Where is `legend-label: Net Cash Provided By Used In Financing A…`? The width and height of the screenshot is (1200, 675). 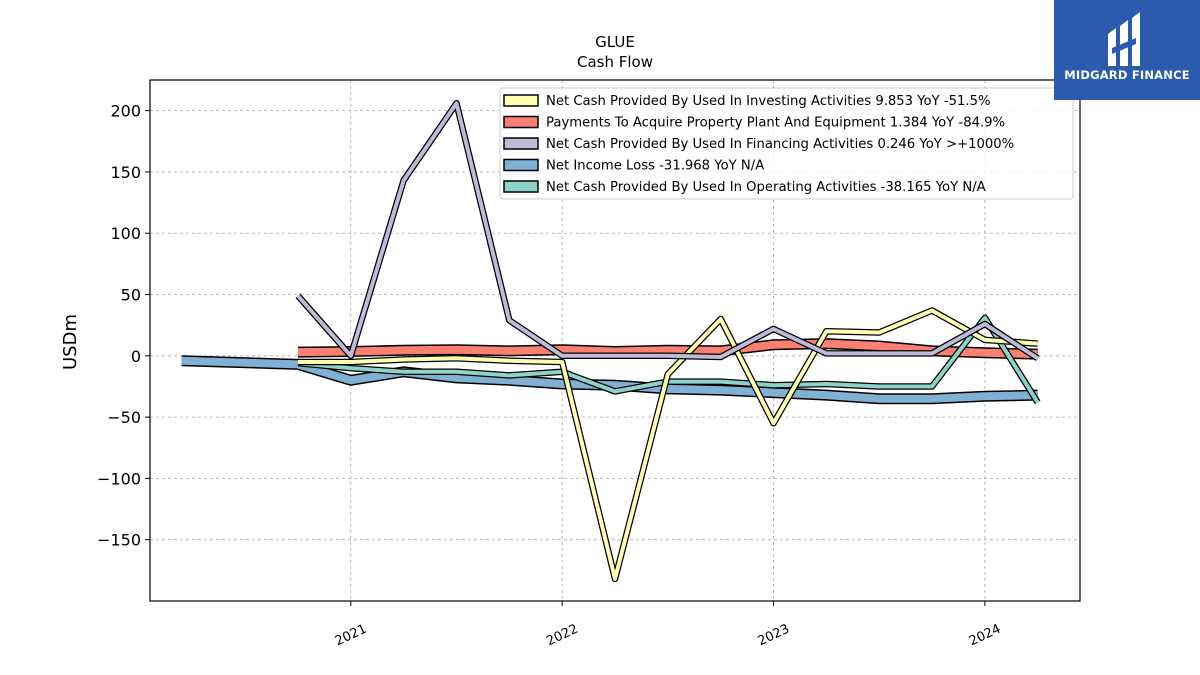
legend-label: Net Cash Provided By Used In Financing A… is located at coordinates (780, 144).